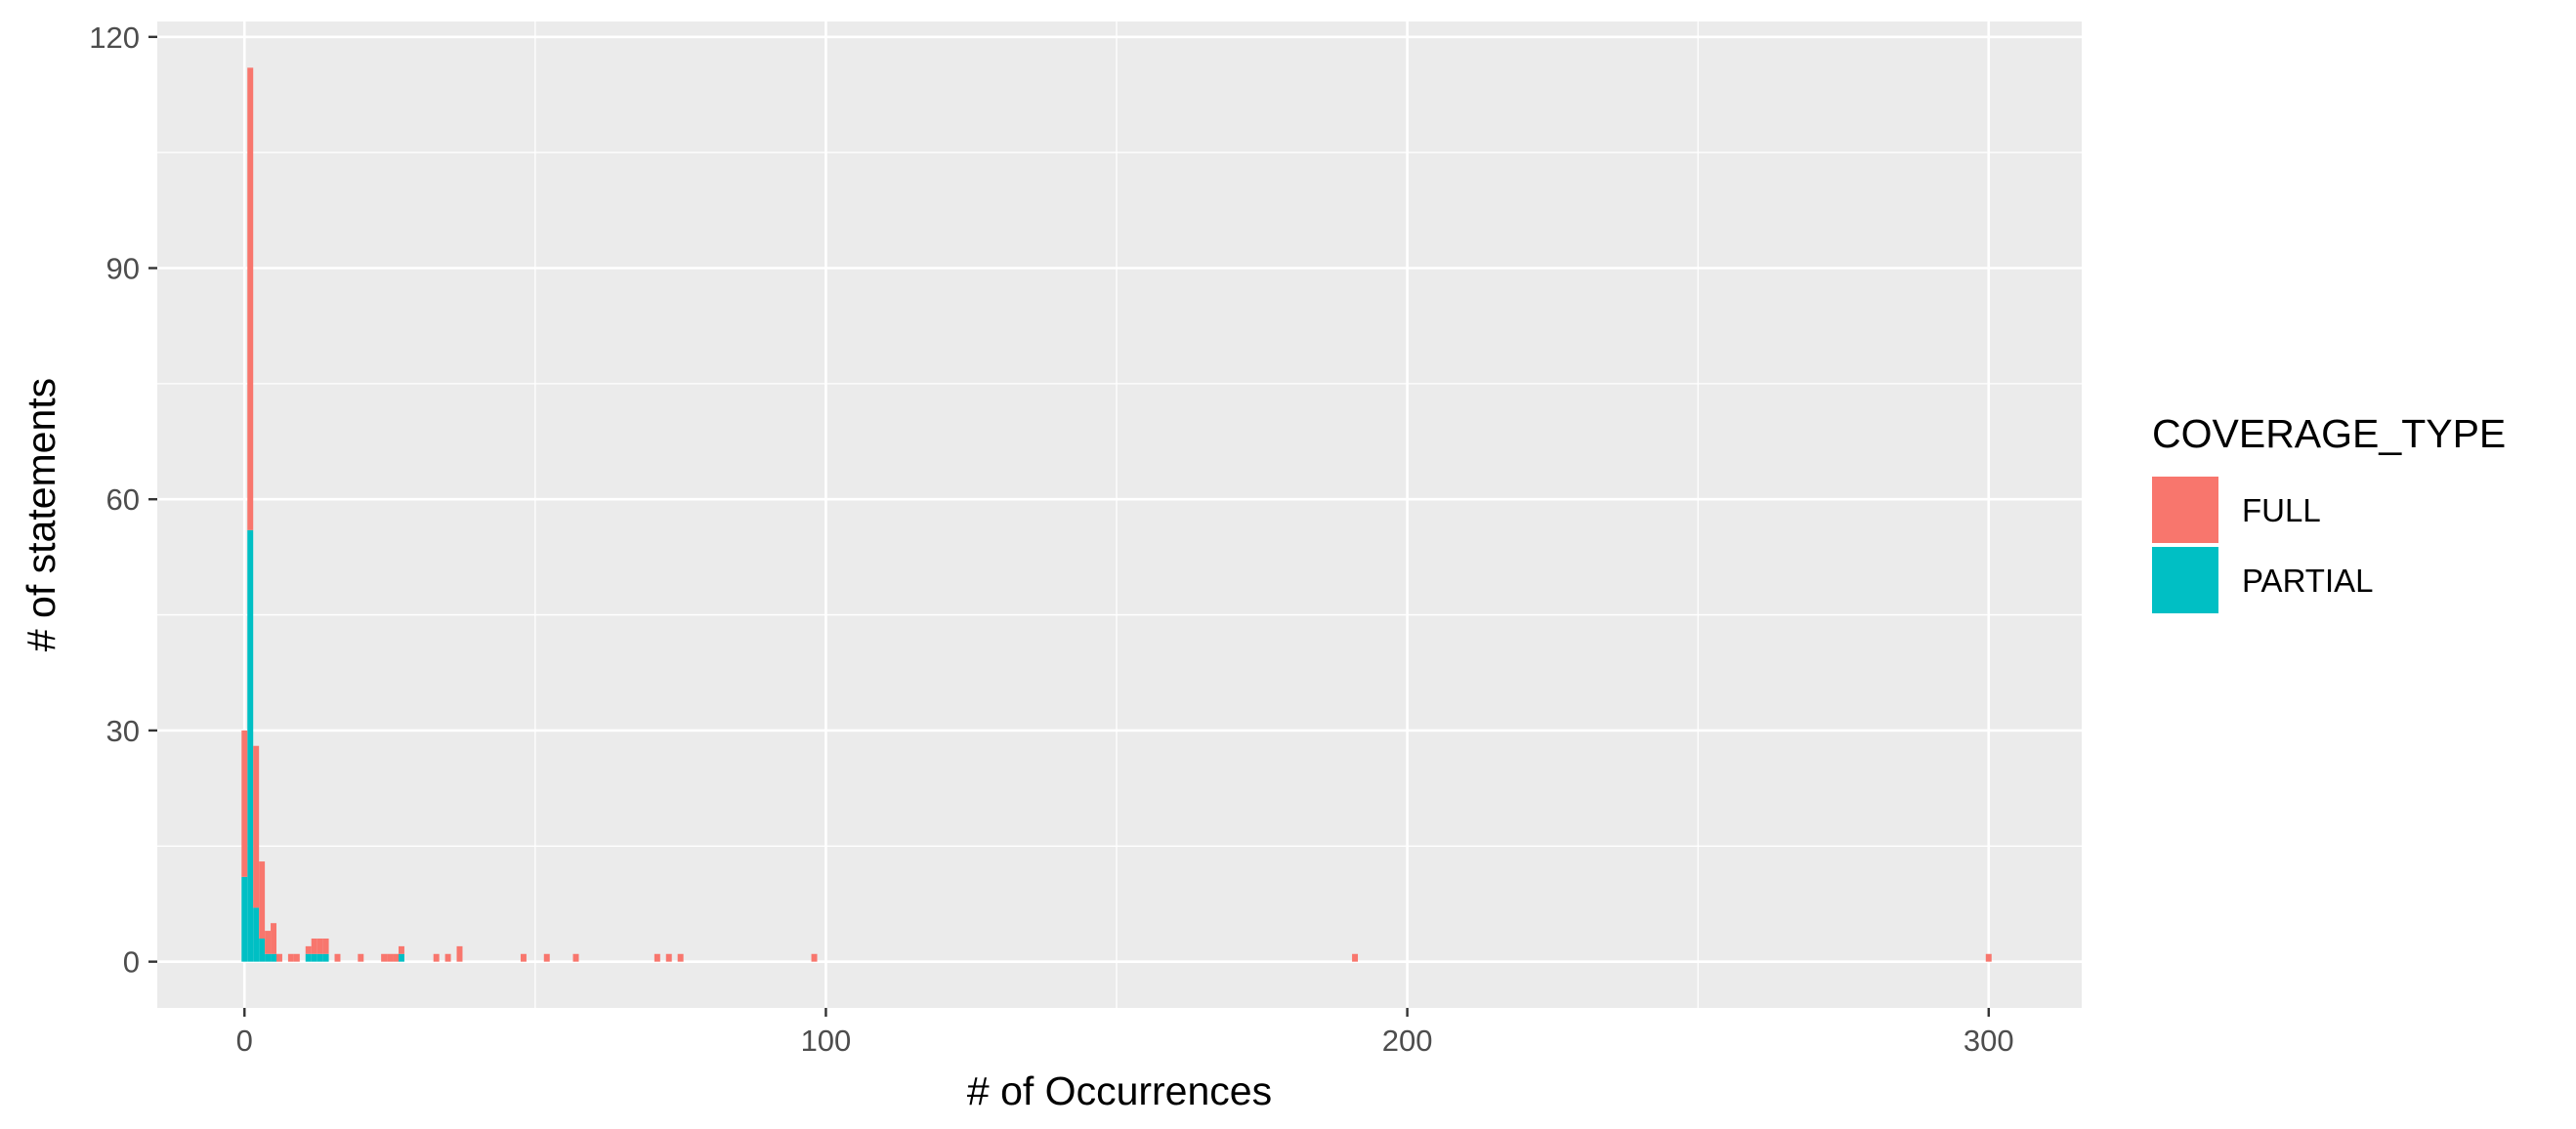  I want to click on x-tick-label: 0, so click(244, 1041).